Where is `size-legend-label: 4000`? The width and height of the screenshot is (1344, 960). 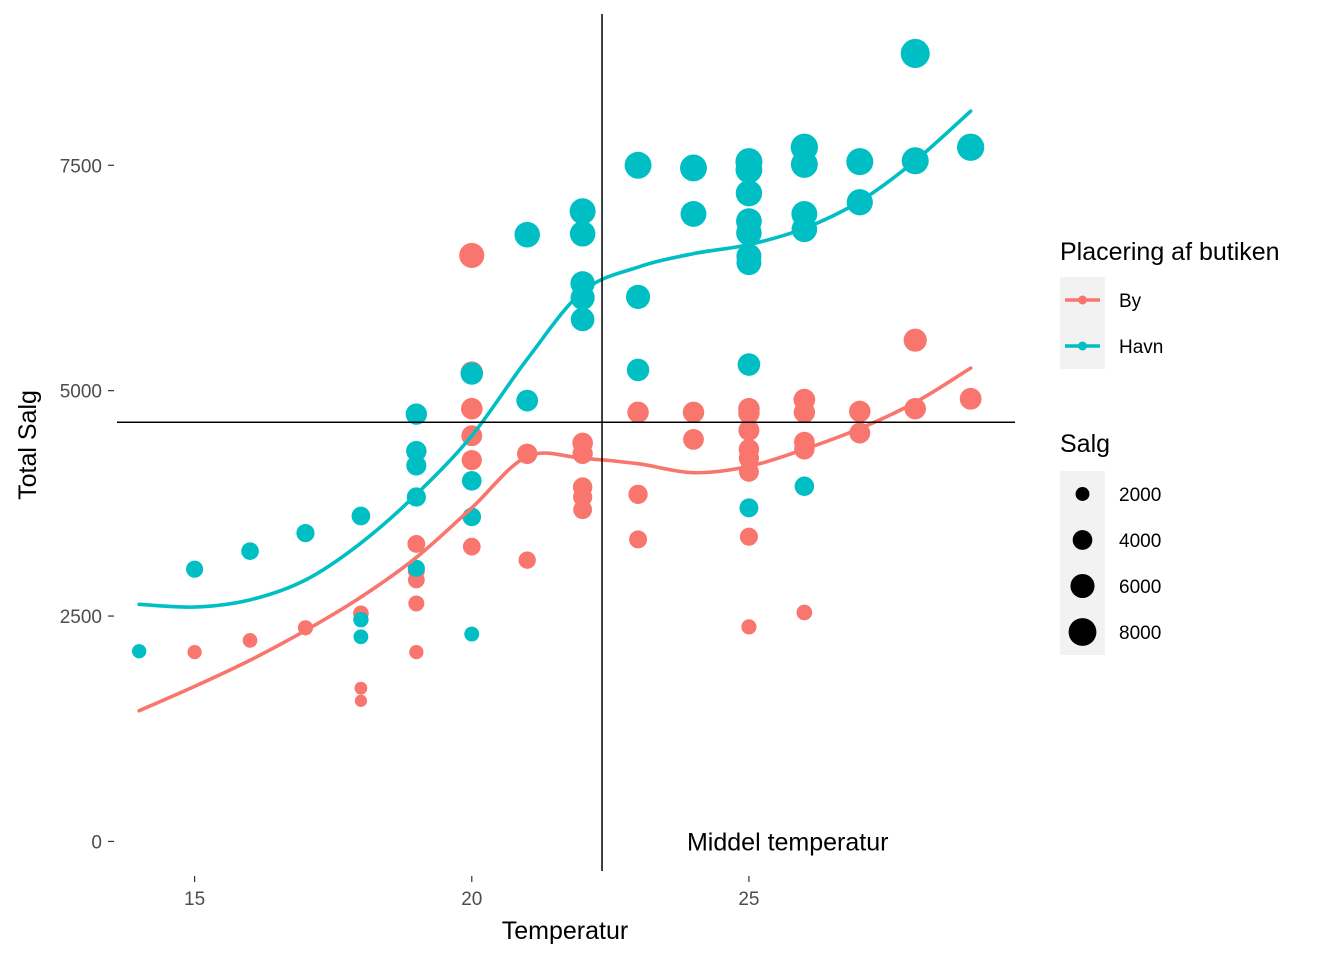 size-legend-label: 4000 is located at coordinates (1140, 541).